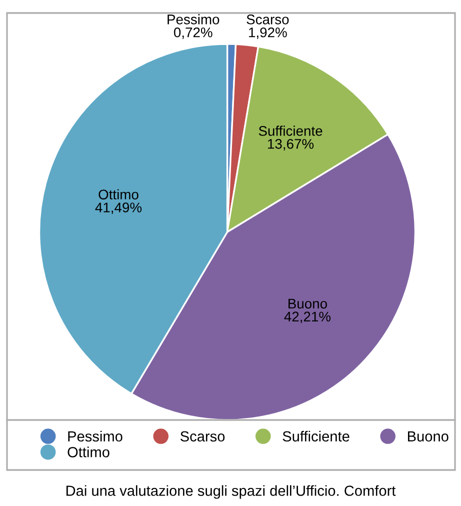  What do you see at coordinates (89, 452) in the screenshot?
I see `legend-label: Ottimo` at bounding box center [89, 452].